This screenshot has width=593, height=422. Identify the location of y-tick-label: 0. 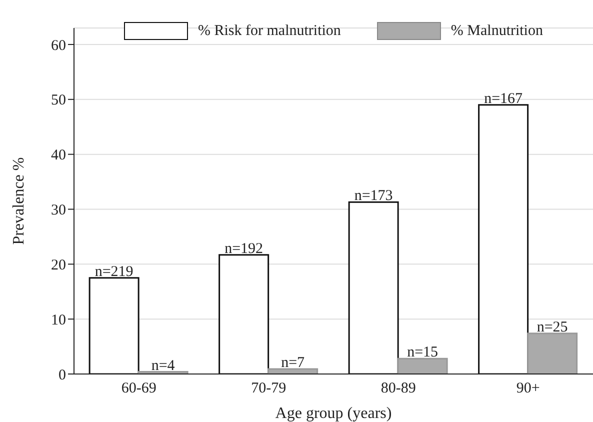
(62, 375).